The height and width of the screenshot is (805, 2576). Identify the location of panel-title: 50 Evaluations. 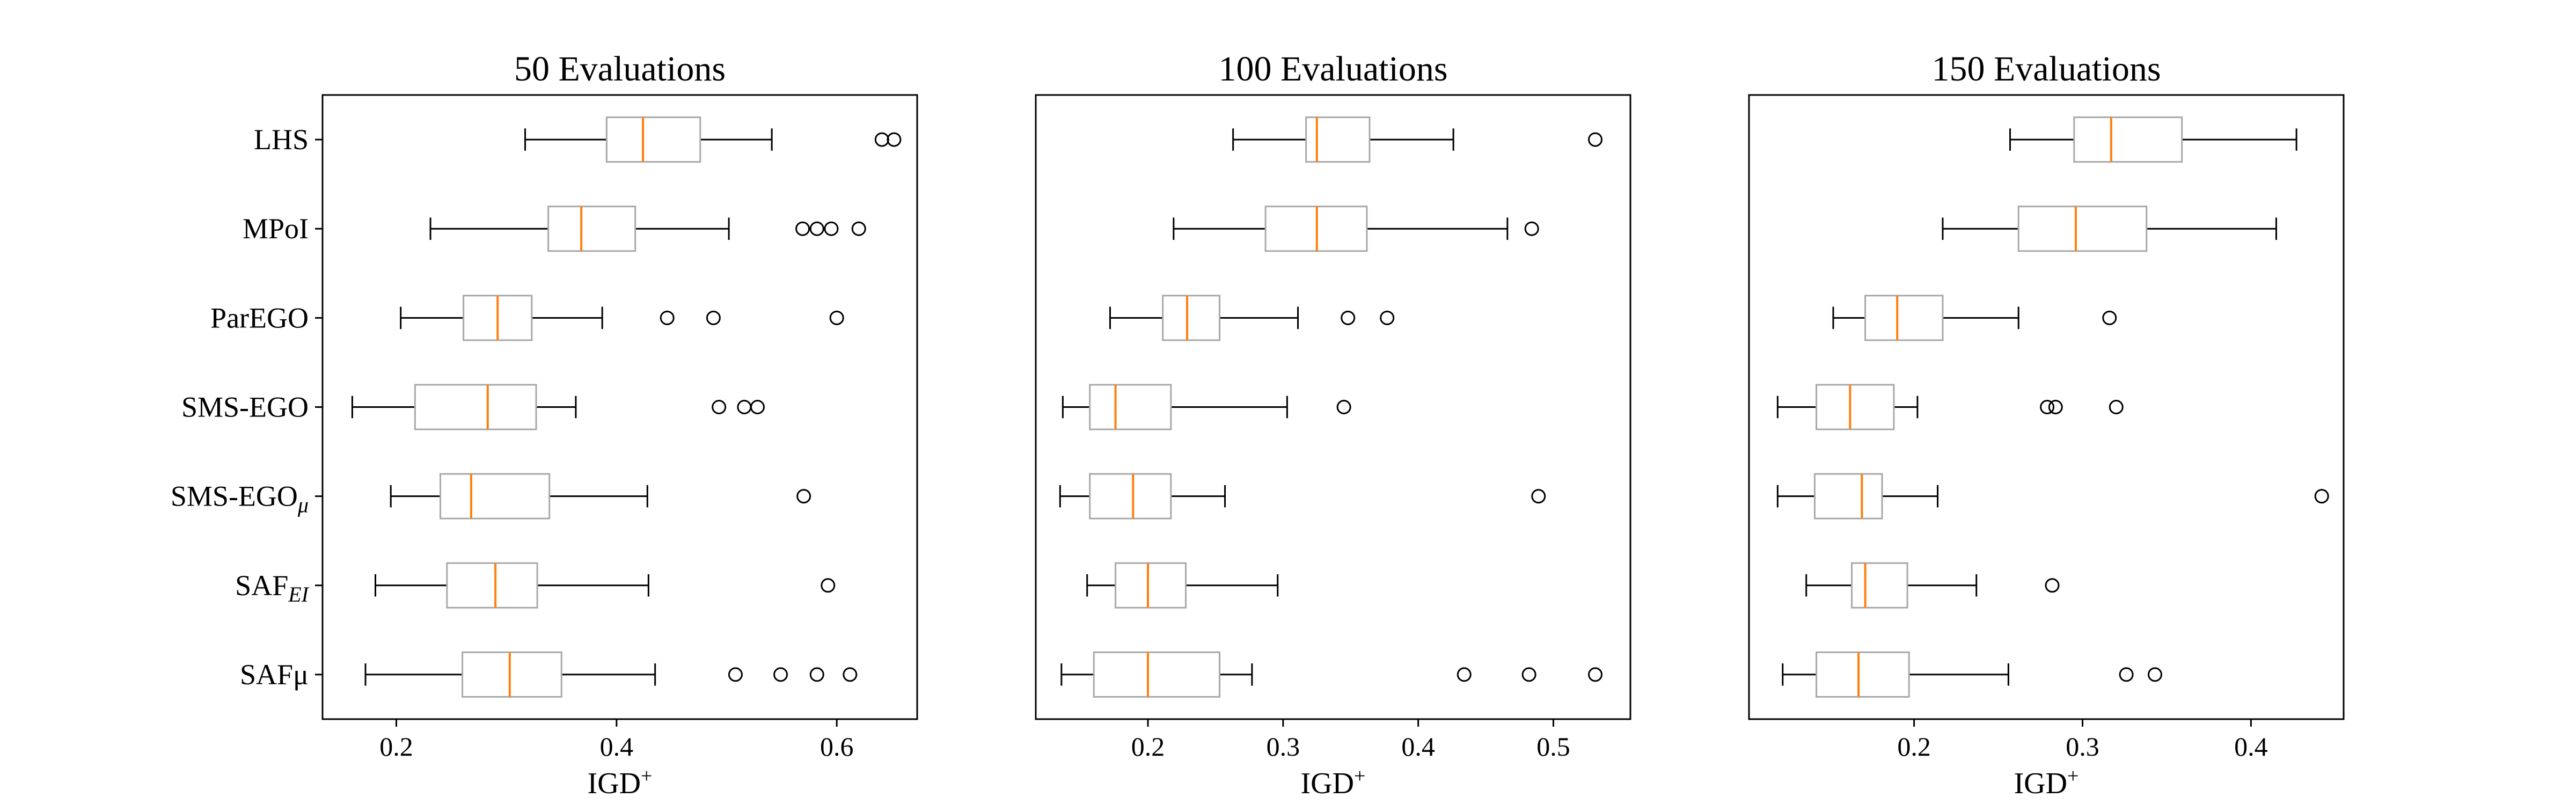
(620, 69).